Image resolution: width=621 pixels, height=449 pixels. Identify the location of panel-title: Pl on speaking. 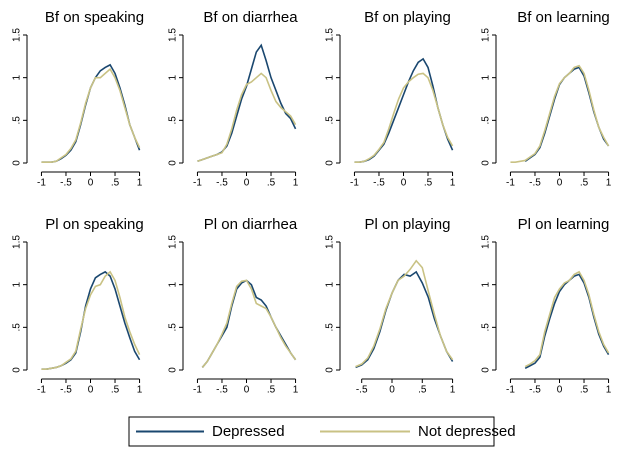
(94, 224).